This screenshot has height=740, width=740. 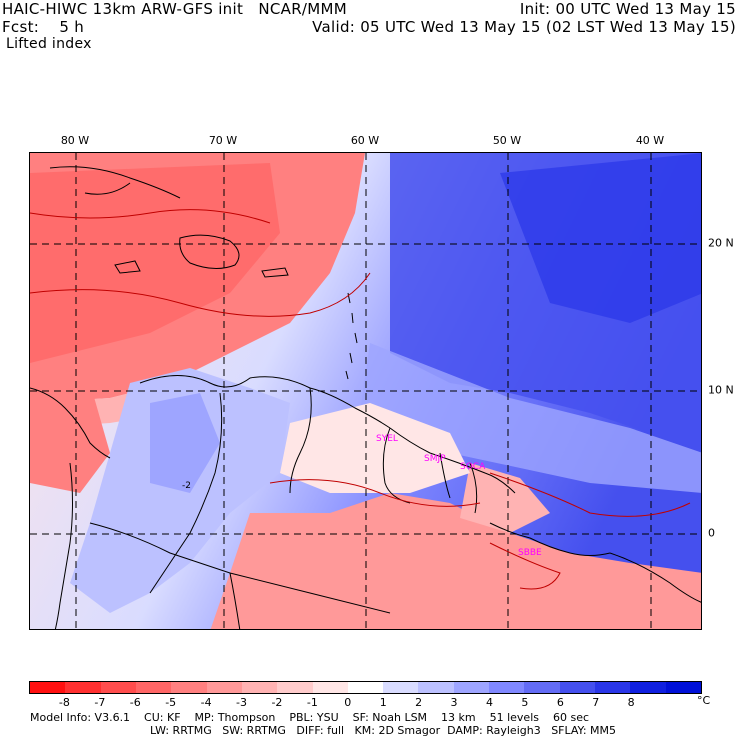 What do you see at coordinates (711, 533) in the screenshot?
I see `lat-label-0: 0` at bounding box center [711, 533].